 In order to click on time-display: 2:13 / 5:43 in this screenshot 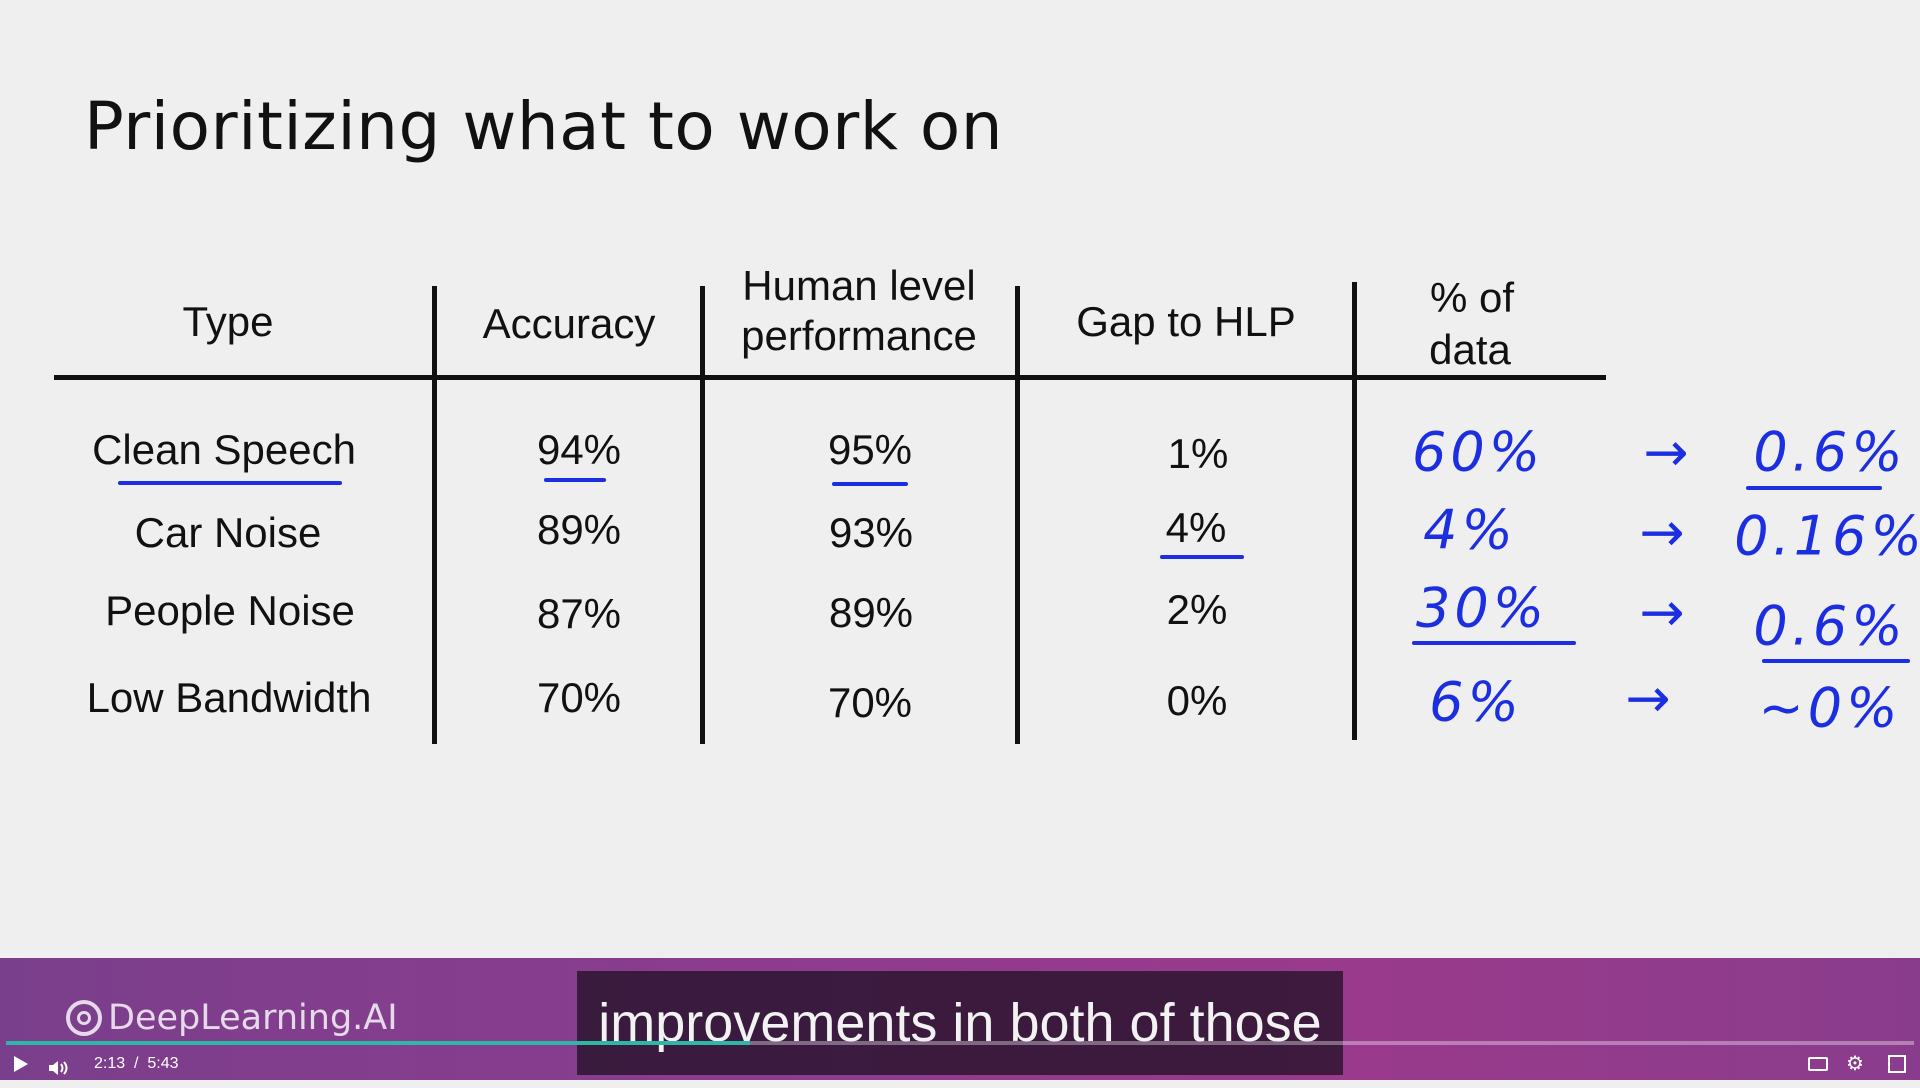, I will do `click(136, 1064)`.